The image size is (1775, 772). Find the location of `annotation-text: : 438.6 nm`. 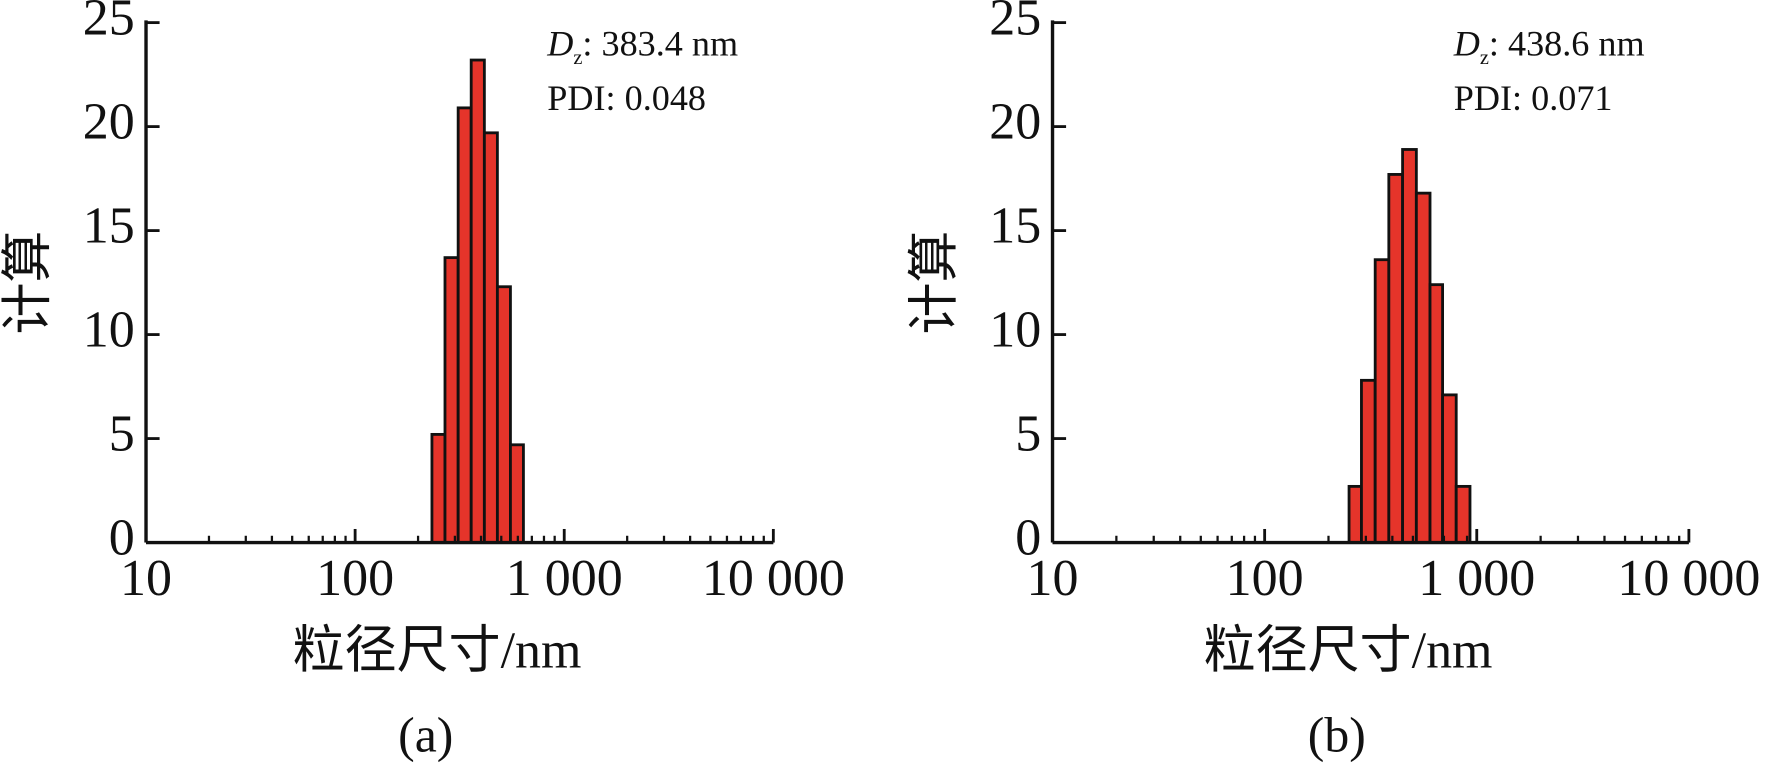

annotation-text: : 438.6 nm is located at coordinates (1567, 44).